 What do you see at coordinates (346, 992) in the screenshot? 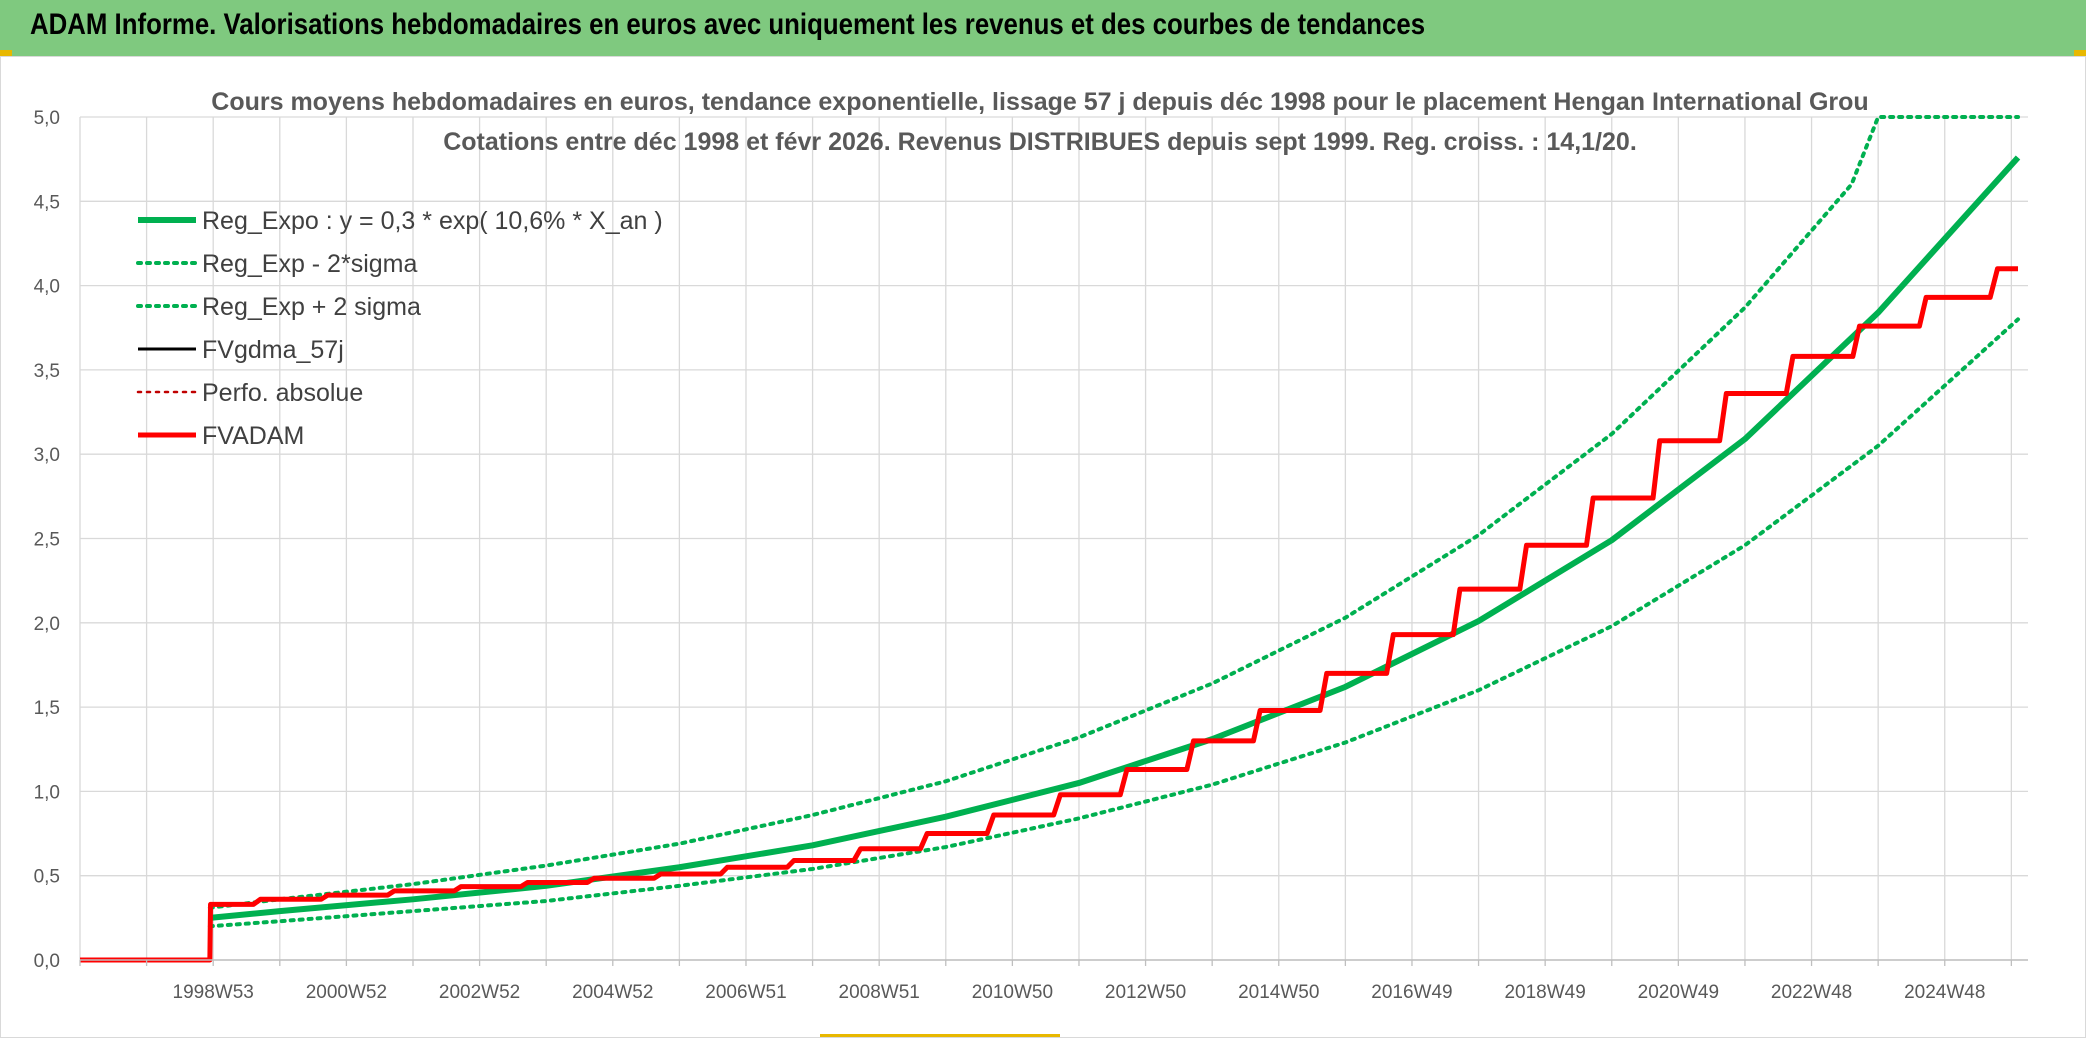
I see `x-tick-label: 2000W52` at bounding box center [346, 992].